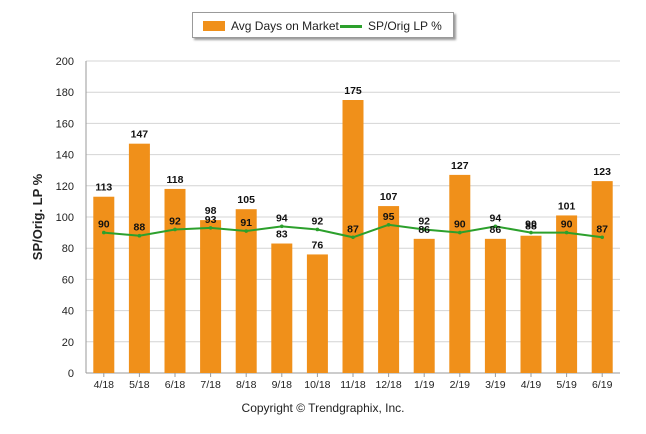  I want to click on bar-value-label: 83, so click(282, 235).